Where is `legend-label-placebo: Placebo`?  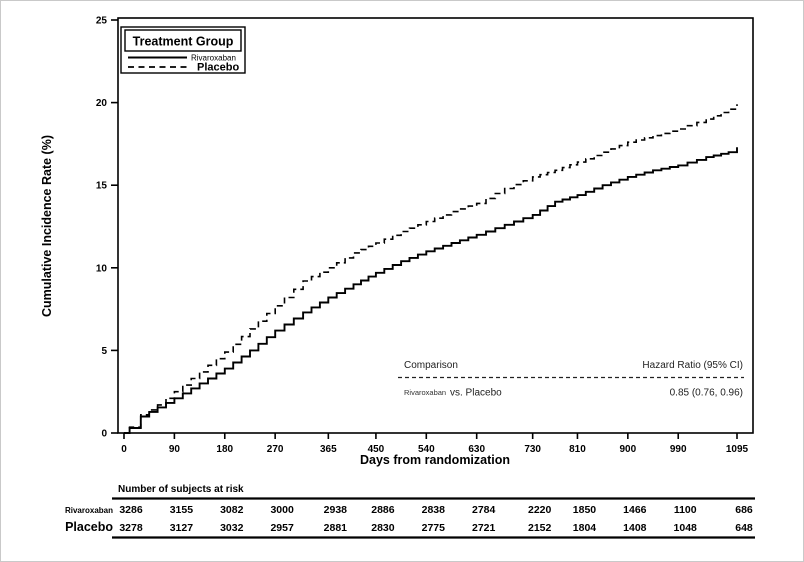
legend-label-placebo: Placebo is located at coordinates (218, 68).